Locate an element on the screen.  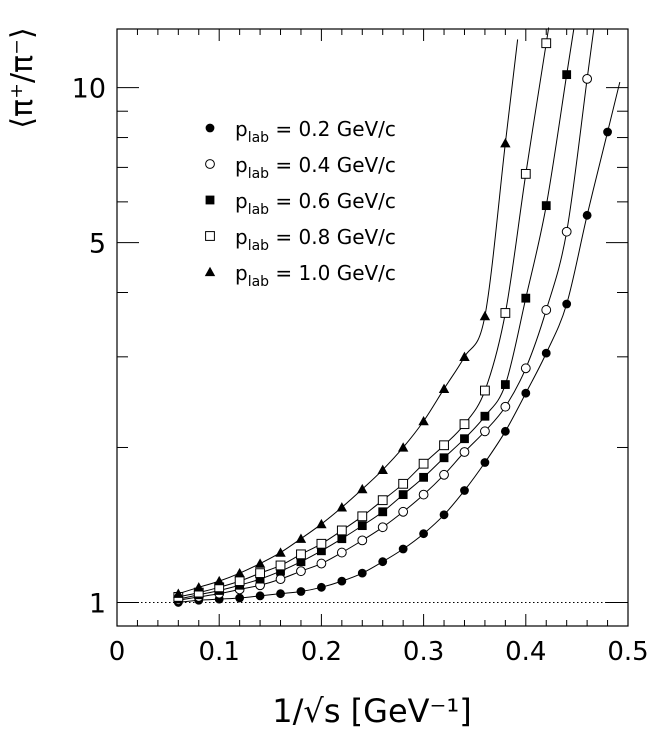
y-tick-label: 10 is located at coordinates (89, 89).